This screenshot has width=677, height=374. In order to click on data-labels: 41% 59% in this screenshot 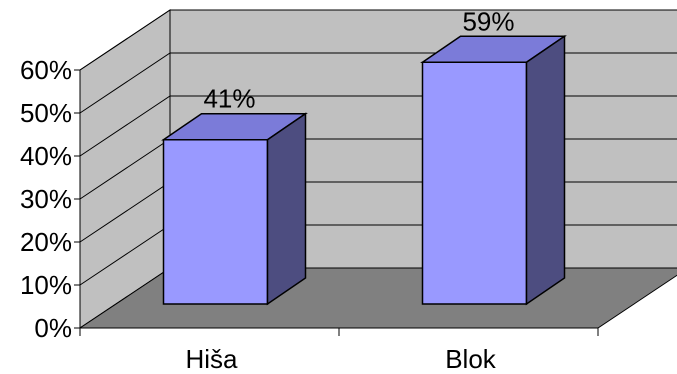, I will do `click(358, 59)`.